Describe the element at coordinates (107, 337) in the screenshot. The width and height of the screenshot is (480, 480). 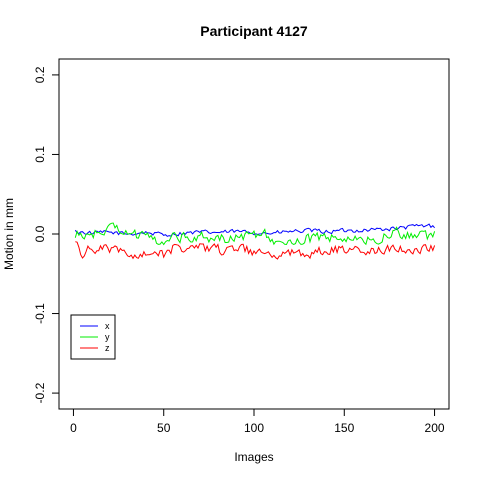
I see `legend-label-y: y` at that location.